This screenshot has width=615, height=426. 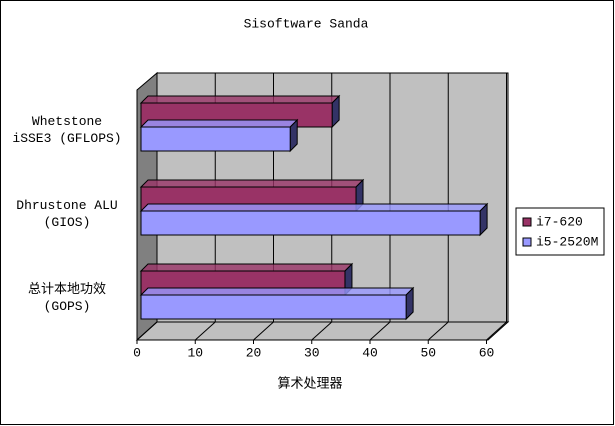 I want to click on x-tick-label: 10, so click(x=195, y=352).